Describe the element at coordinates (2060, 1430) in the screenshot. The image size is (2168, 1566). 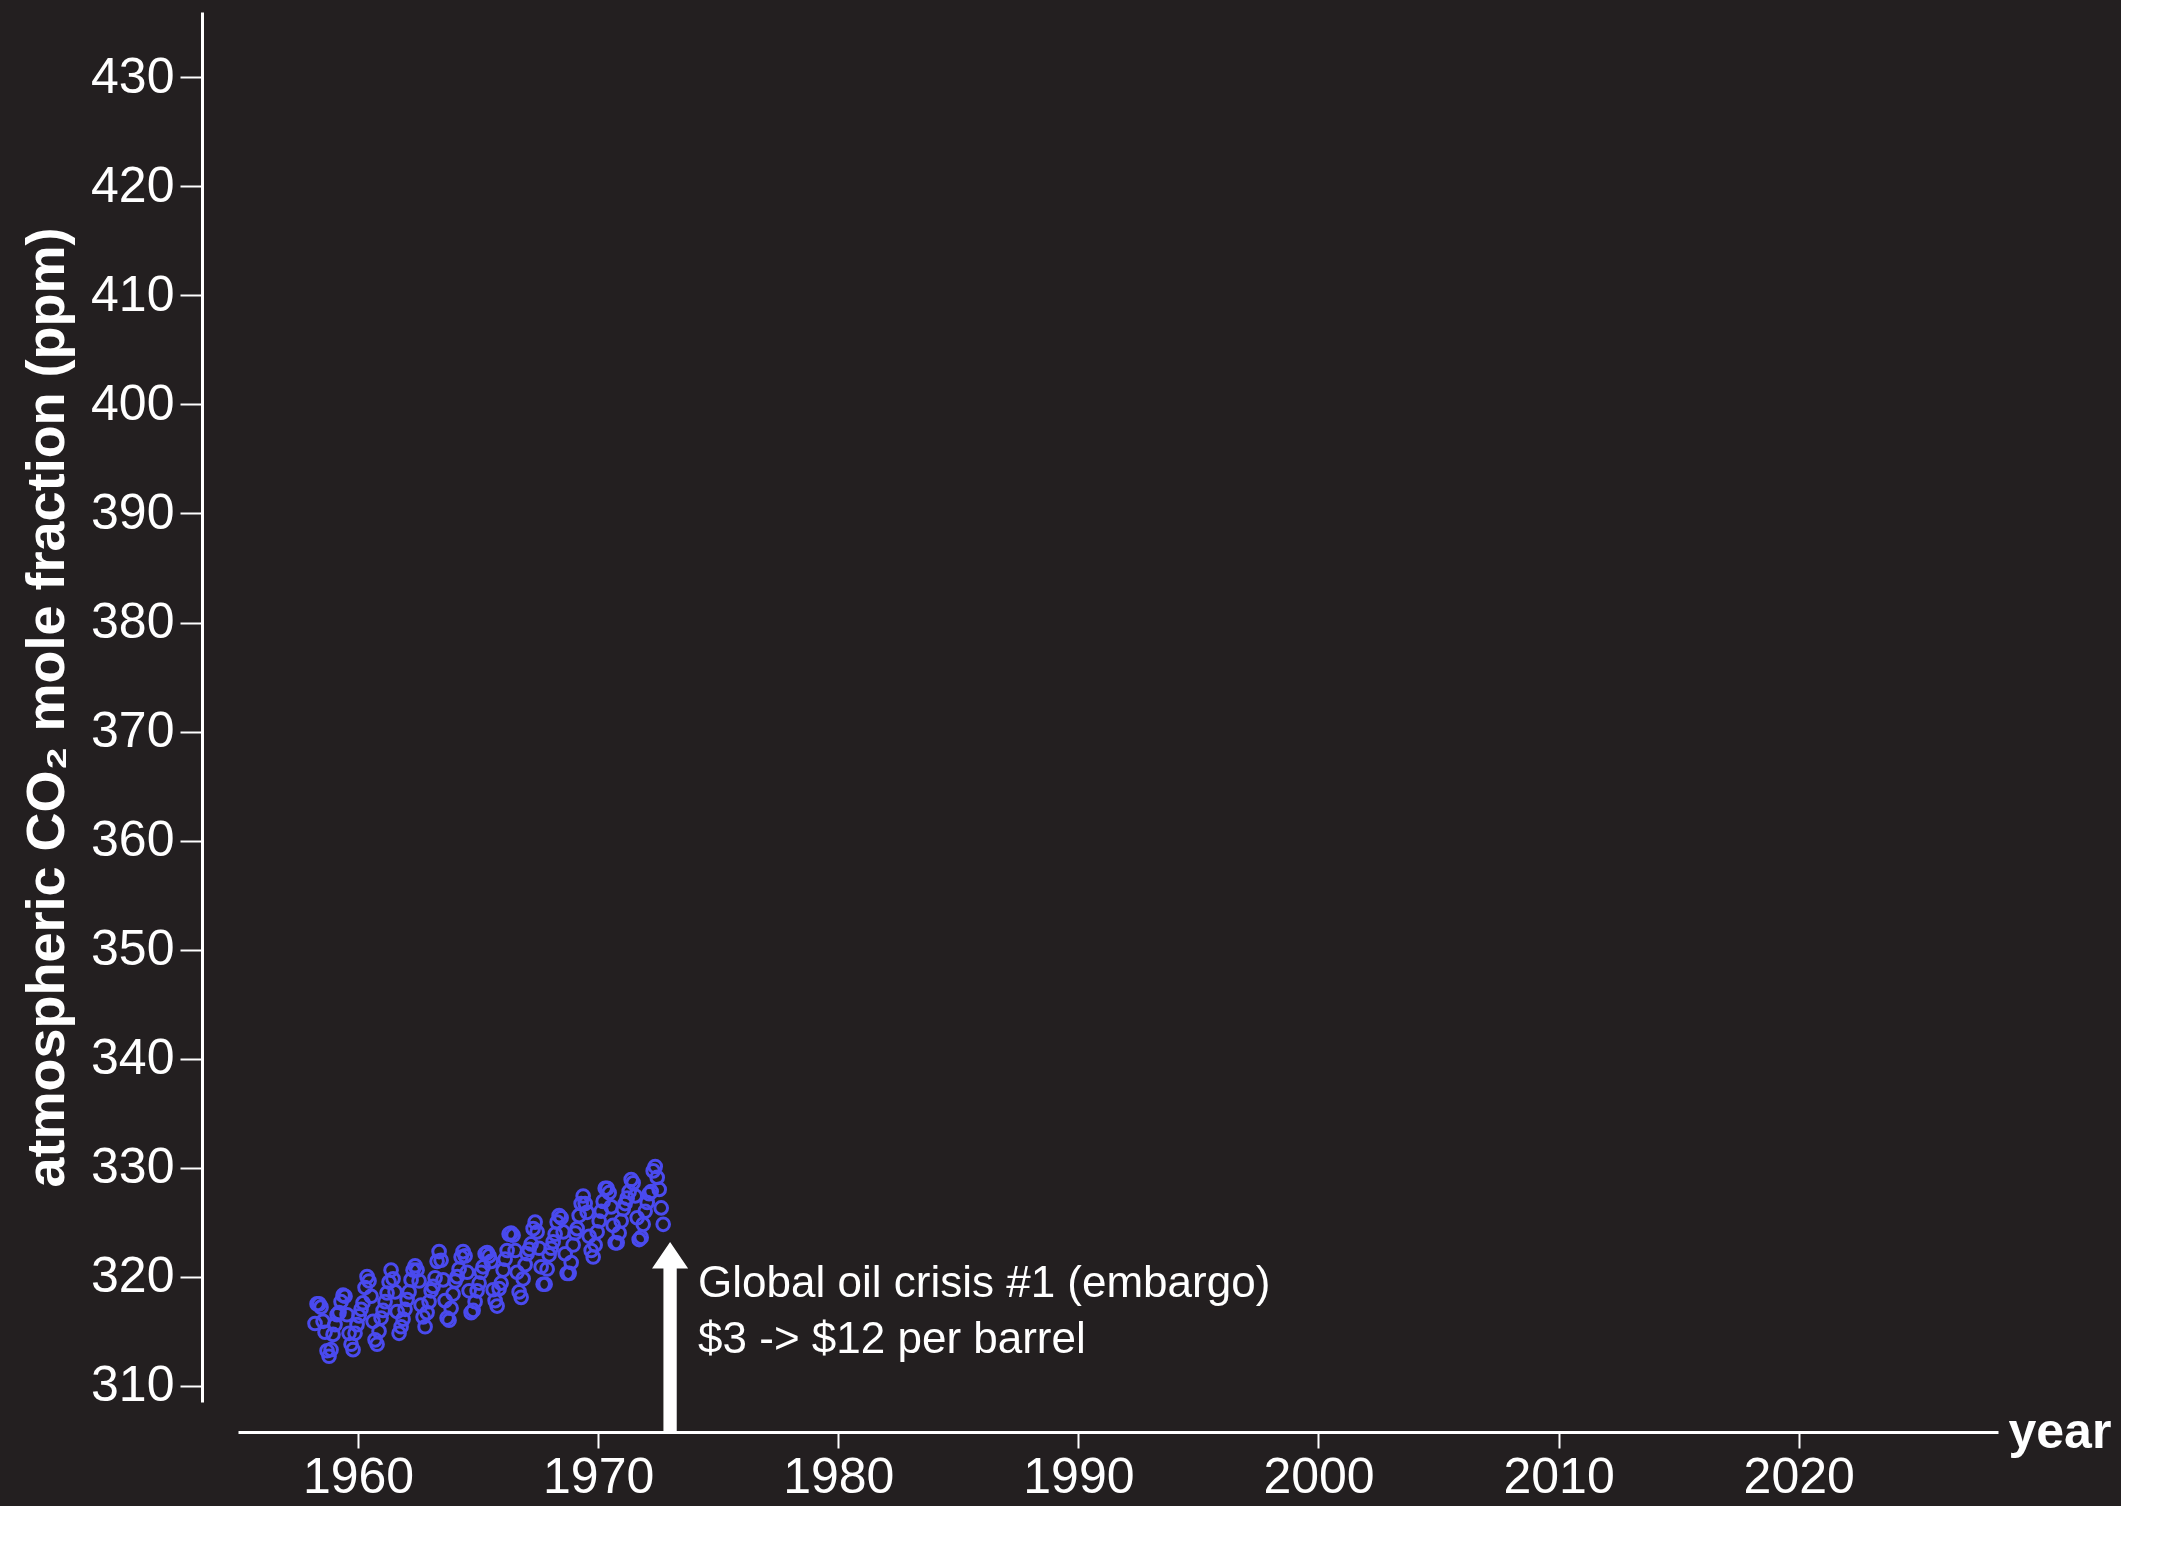
I see `x-axis-title: year` at that location.